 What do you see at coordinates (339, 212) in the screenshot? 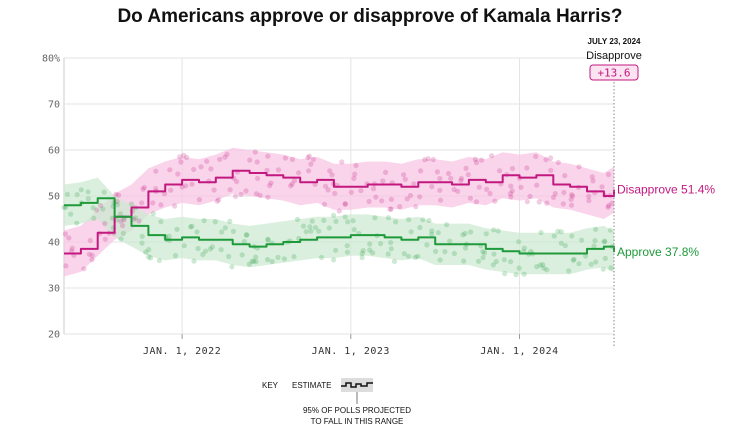
I see `disapprove-estimate-line` at bounding box center [339, 212].